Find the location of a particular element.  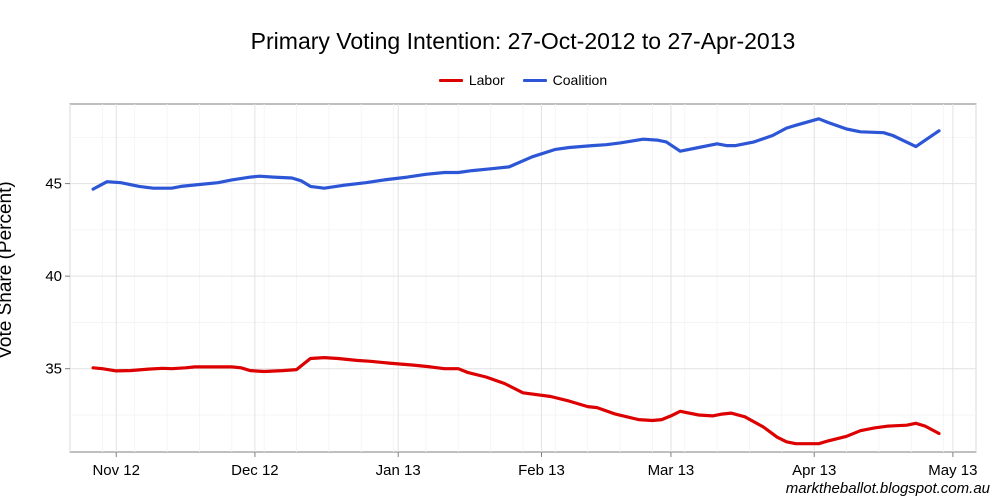

legend-key-coalition is located at coordinates (534, 80).